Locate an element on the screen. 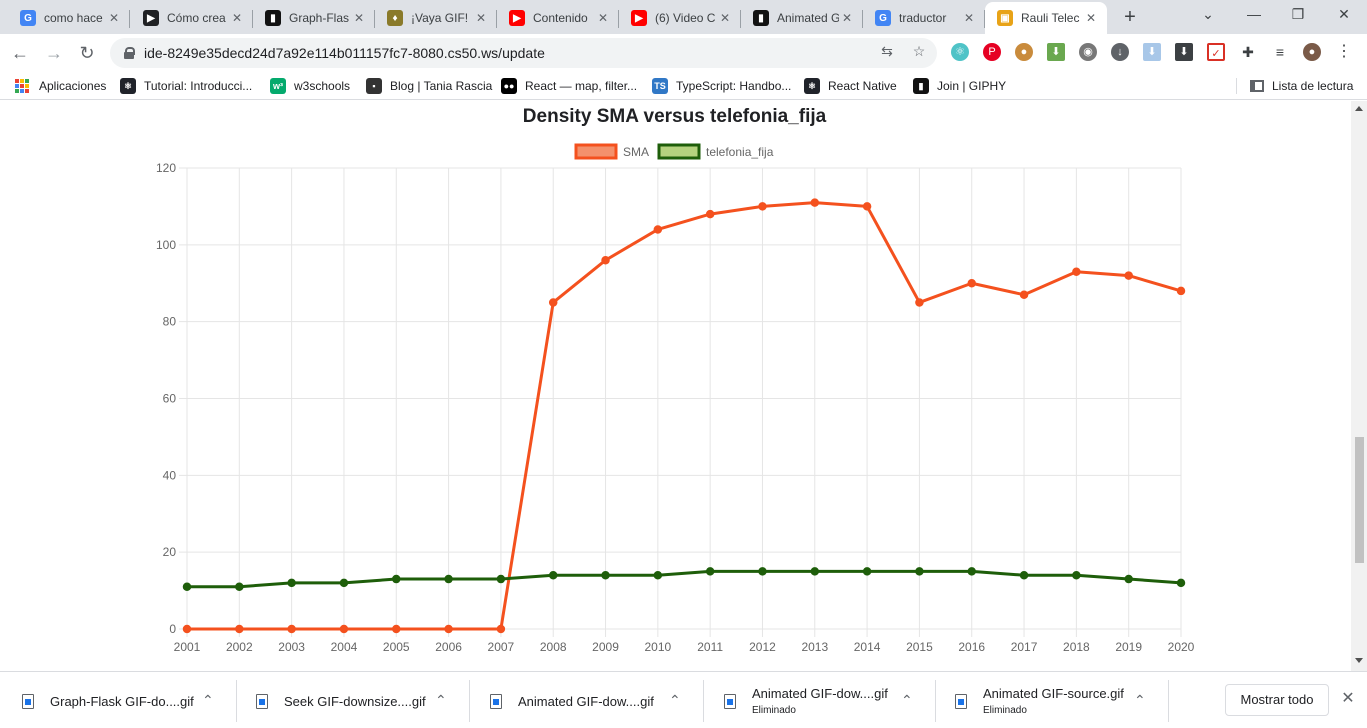  back-arrow-icon: ← is located at coordinates (20, 53).